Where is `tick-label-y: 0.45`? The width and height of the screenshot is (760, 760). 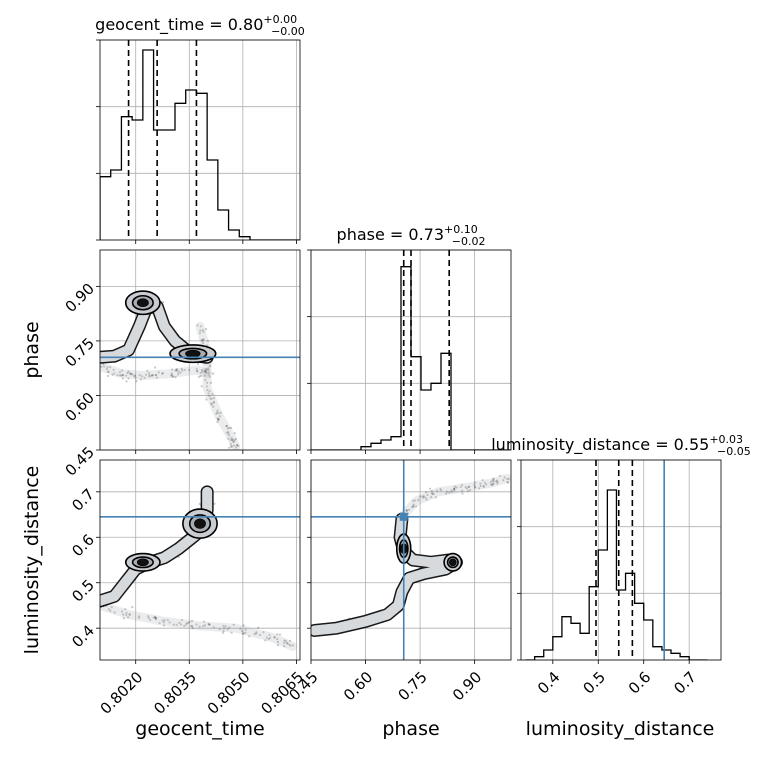 tick-label-y: 0.45 is located at coordinates (80, 461).